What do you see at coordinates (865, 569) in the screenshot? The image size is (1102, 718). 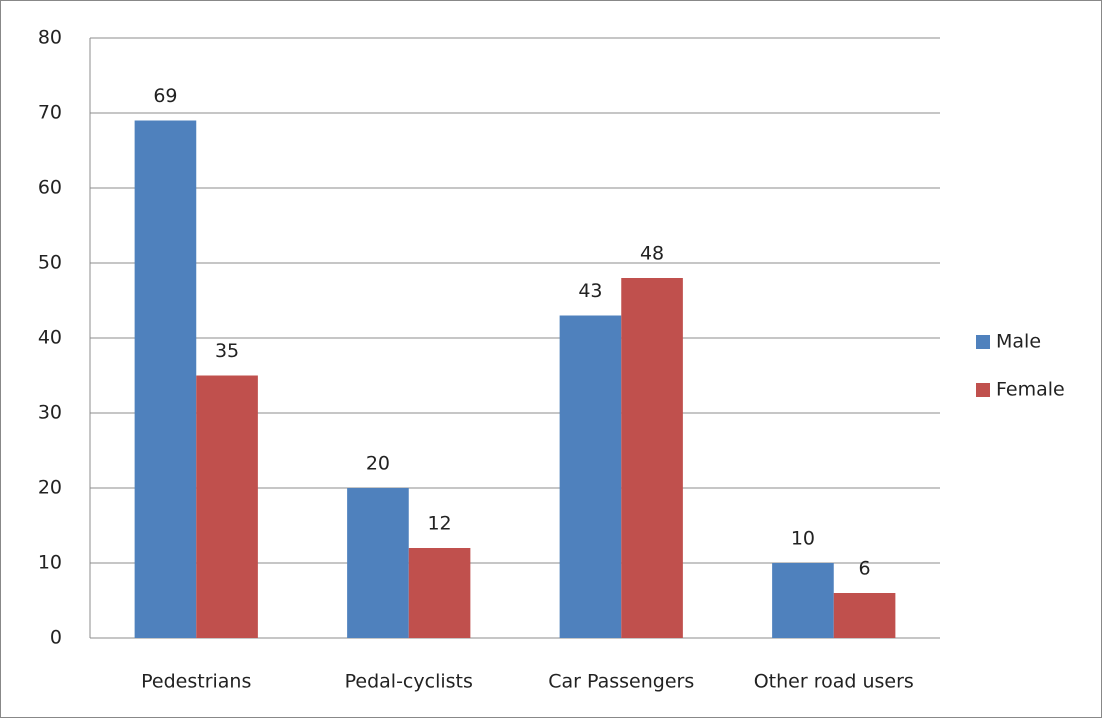 I see `data-label: 6` at bounding box center [865, 569].